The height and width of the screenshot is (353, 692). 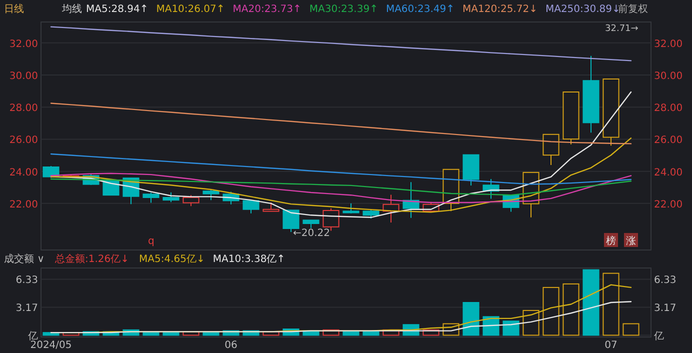 What do you see at coordinates (231, 345) in the screenshot?
I see `x-tick-label: 06` at bounding box center [231, 345].